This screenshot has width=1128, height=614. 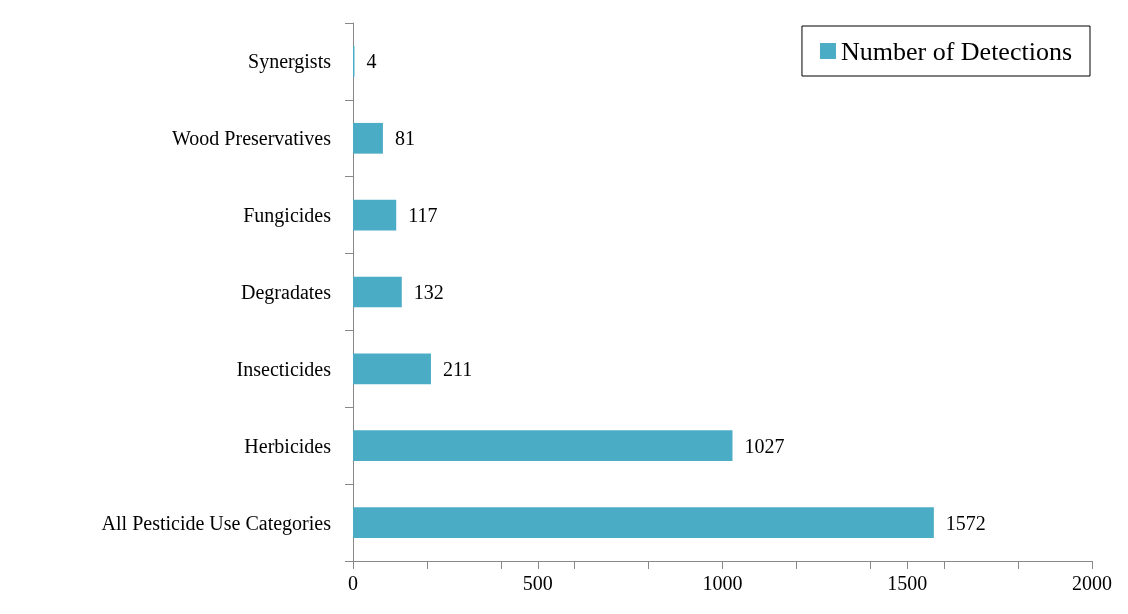 I want to click on data-label: 132, so click(x=428, y=292).